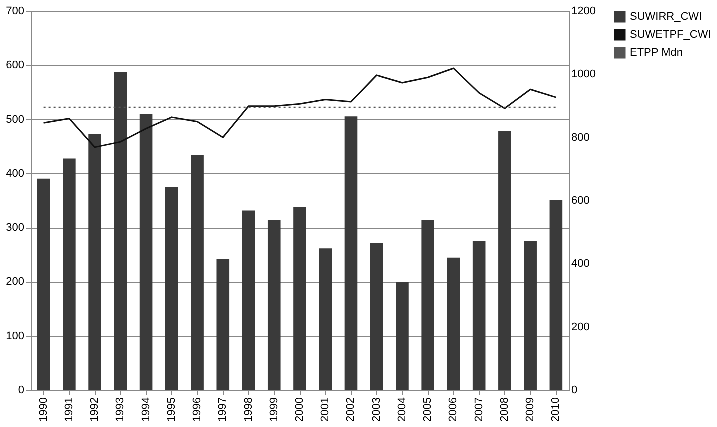 The width and height of the screenshot is (717, 427). What do you see at coordinates (300, 108) in the screenshot?
I see `line-series` at bounding box center [300, 108].